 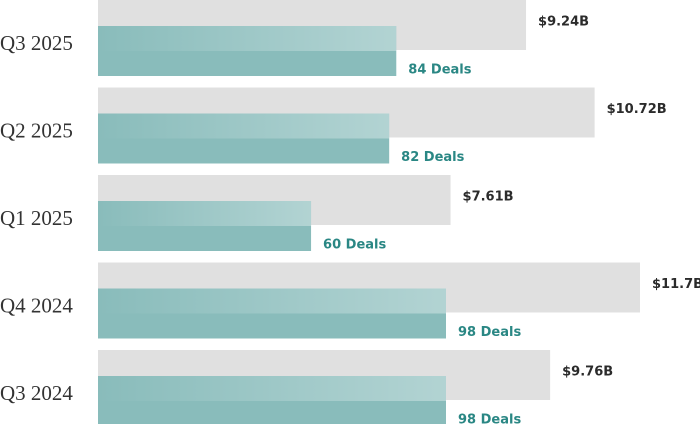 What do you see at coordinates (36, 393) in the screenshot?
I see `category-label: Q3 2024` at bounding box center [36, 393].